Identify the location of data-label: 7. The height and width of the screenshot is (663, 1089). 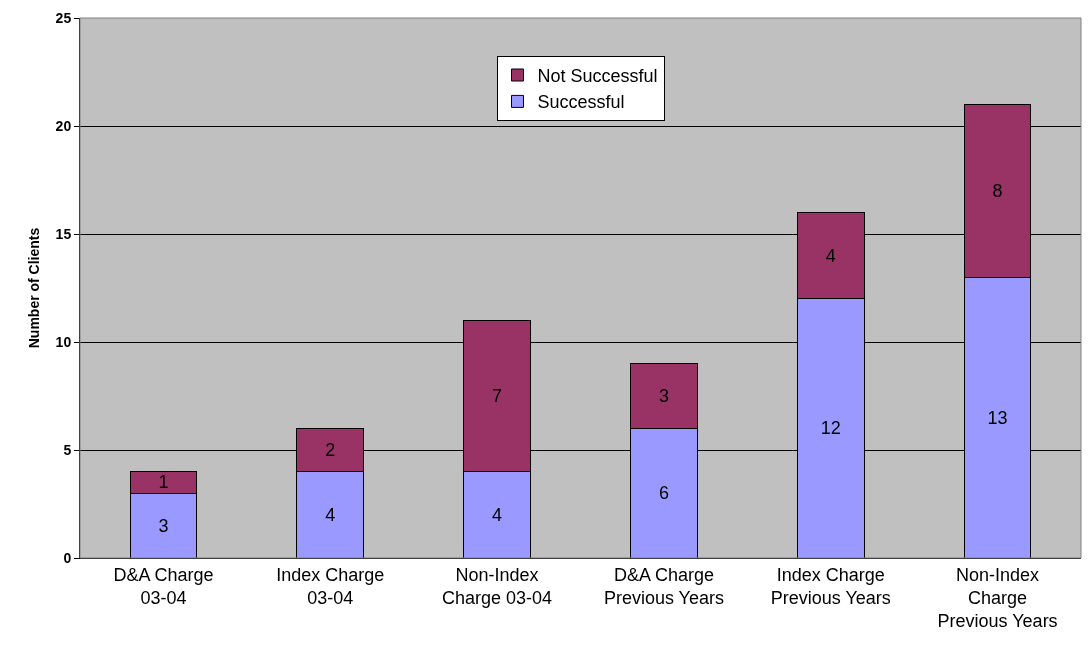
(497, 396).